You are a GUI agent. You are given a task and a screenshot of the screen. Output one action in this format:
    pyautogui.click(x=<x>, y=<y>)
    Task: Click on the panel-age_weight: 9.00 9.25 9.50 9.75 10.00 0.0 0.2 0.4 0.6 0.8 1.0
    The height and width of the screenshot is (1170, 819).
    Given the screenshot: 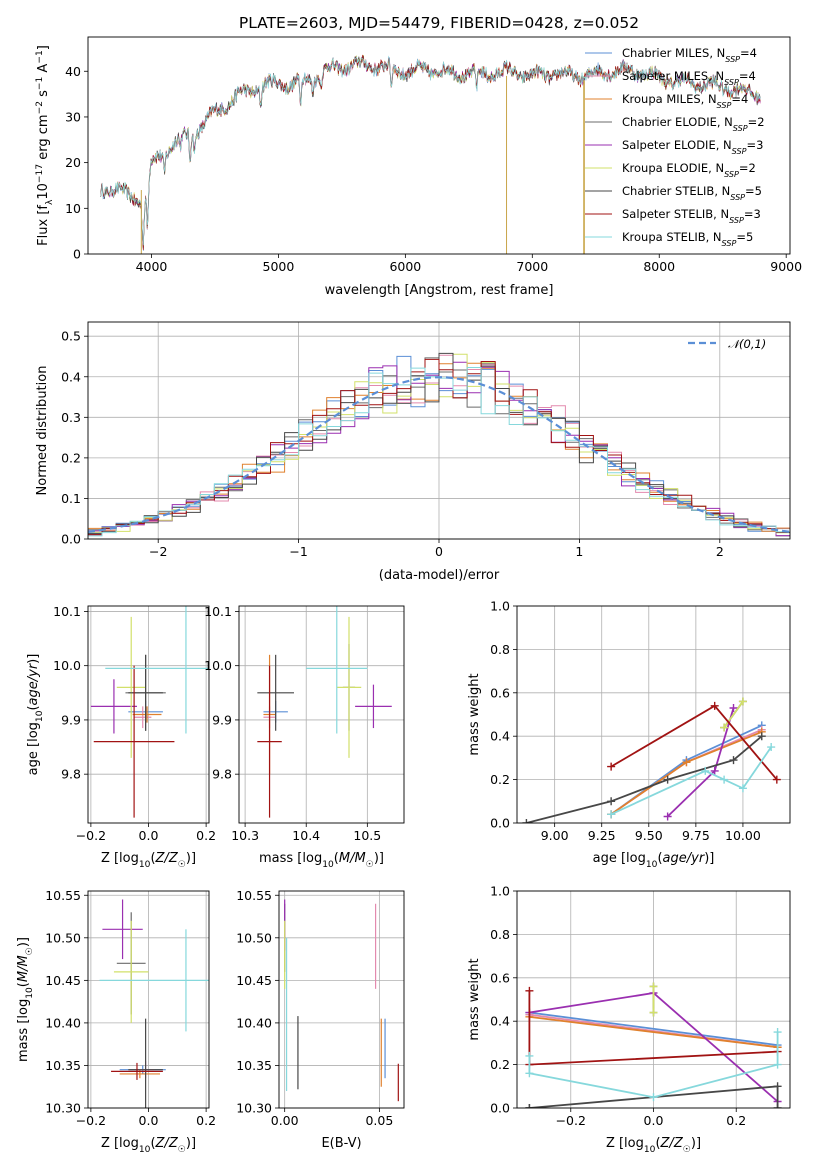 What is the action you would take?
    pyautogui.click(x=640, y=721)
    